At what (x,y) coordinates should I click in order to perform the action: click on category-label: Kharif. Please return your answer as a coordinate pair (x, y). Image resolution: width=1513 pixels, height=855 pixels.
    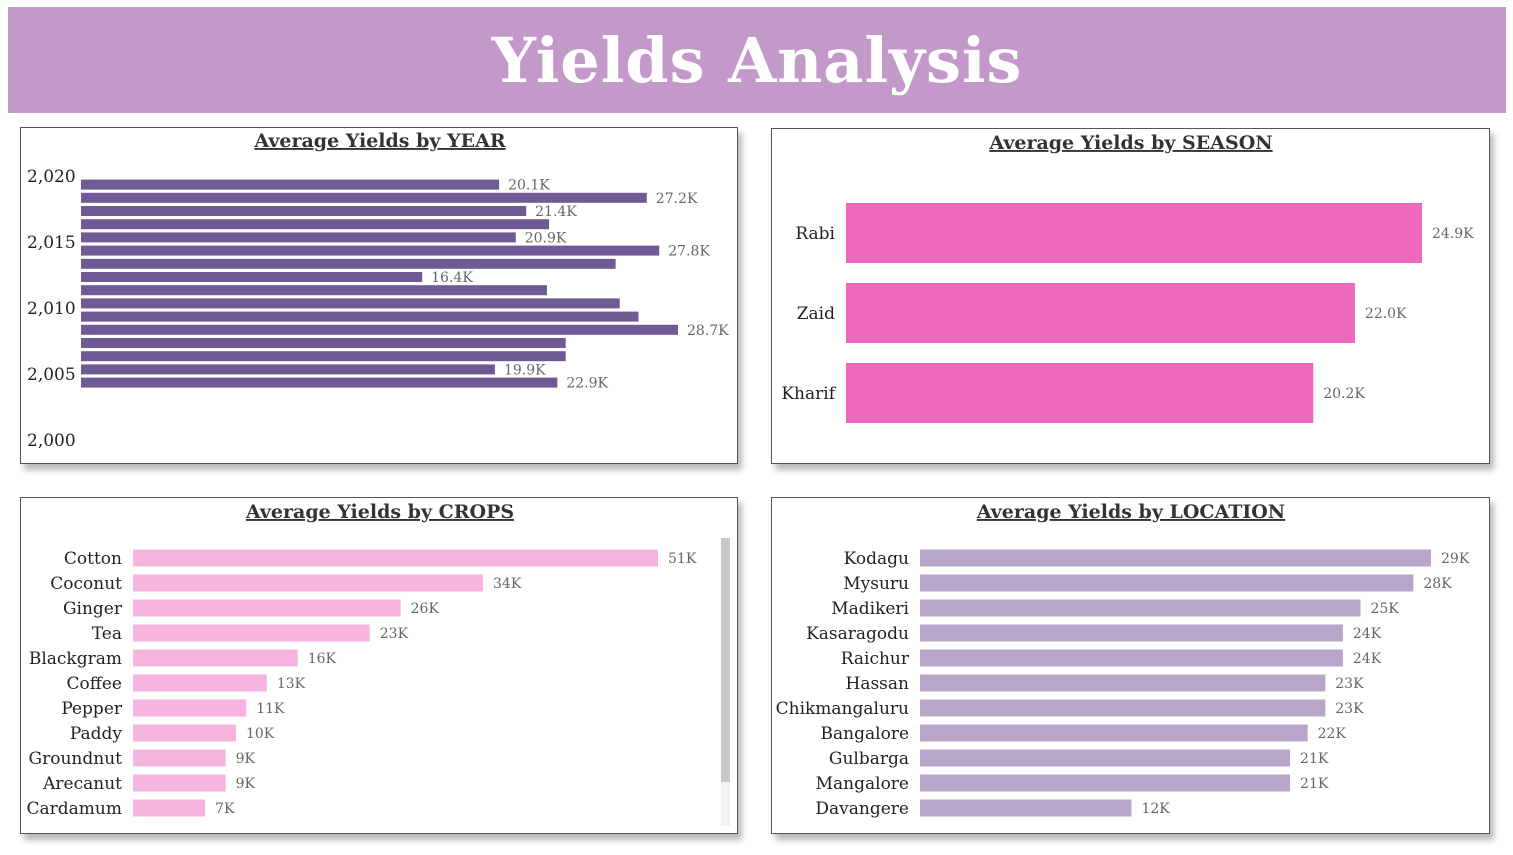
    Looking at the image, I should click on (808, 394).